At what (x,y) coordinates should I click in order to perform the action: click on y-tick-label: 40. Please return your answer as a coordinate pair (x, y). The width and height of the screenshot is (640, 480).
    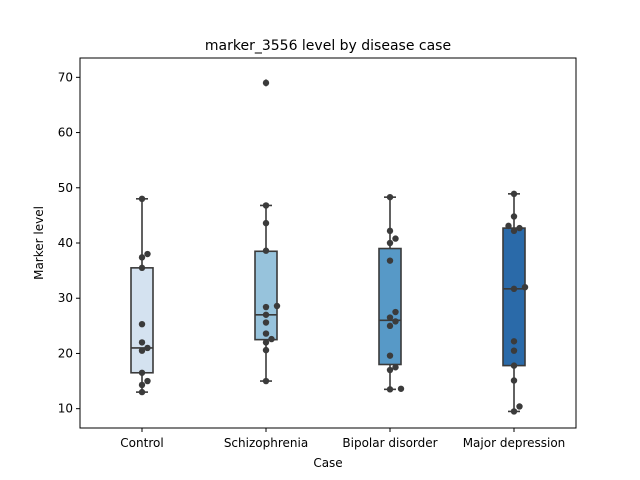
    Looking at the image, I should click on (65, 243).